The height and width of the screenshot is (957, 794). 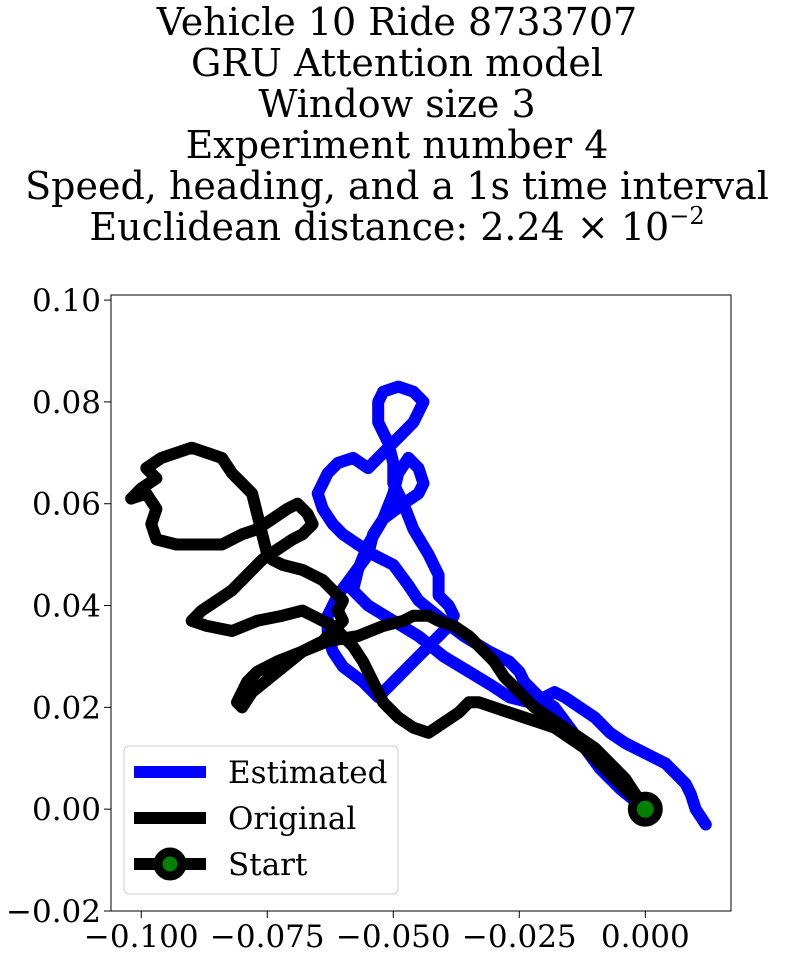 I want to click on y-tick-label: 0.00, so click(x=66, y=810).